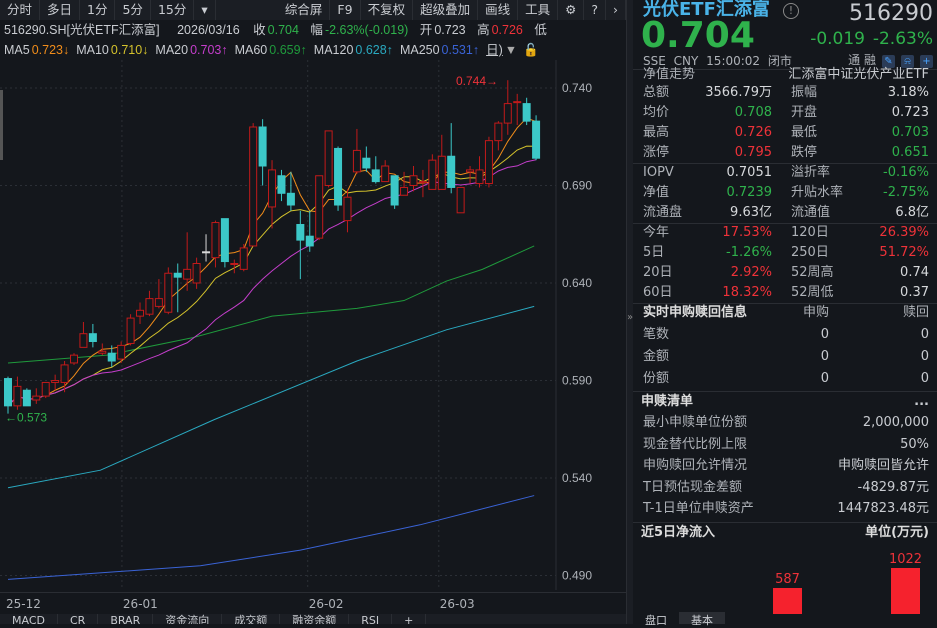  Describe the element at coordinates (577, 478) in the screenshot. I see `y-tick-label: 0.540` at that location.